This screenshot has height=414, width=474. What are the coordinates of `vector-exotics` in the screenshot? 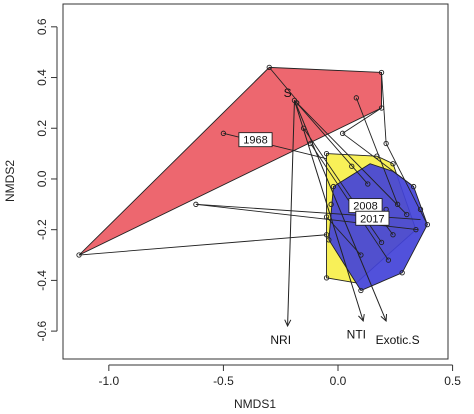 It's located at (340, 211).